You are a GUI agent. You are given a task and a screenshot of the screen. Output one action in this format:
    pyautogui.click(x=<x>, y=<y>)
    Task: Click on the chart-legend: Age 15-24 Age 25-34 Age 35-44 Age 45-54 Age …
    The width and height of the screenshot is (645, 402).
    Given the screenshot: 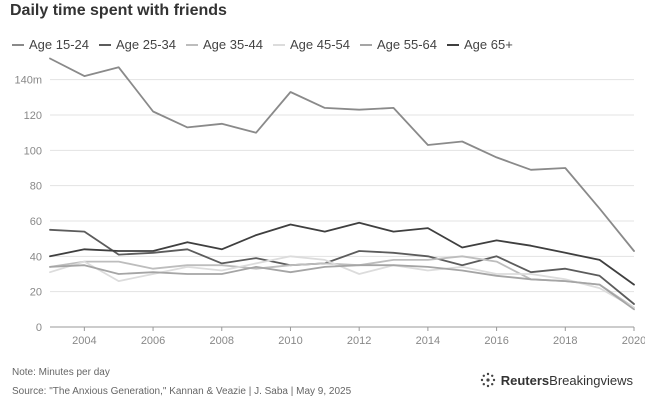 What is the action you would take?
    pyautogui.click(x=262, y=44)
    